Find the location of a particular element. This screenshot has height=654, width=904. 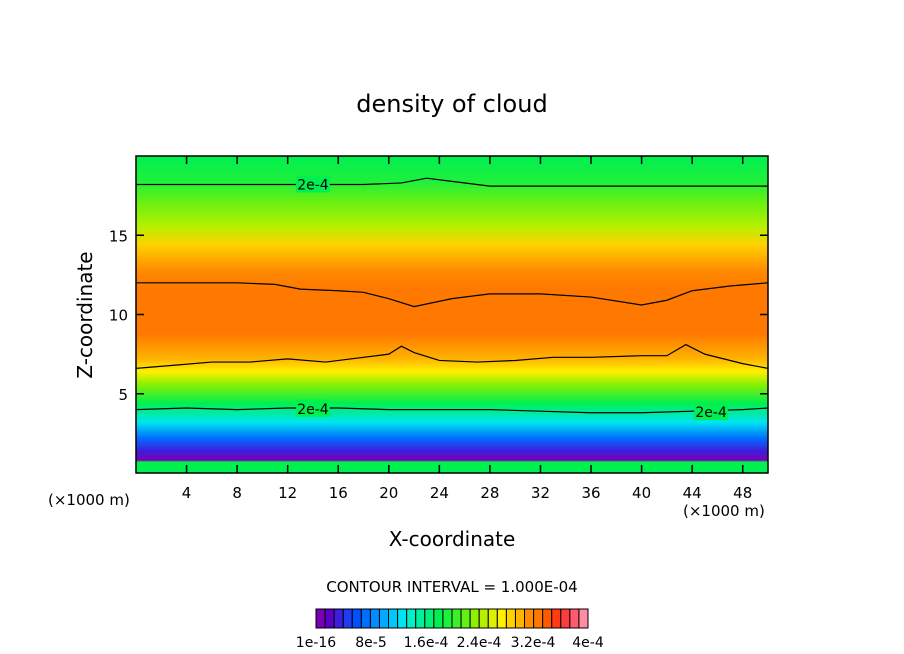

x-tick-label: 44 is located at coordinates (692, 493).